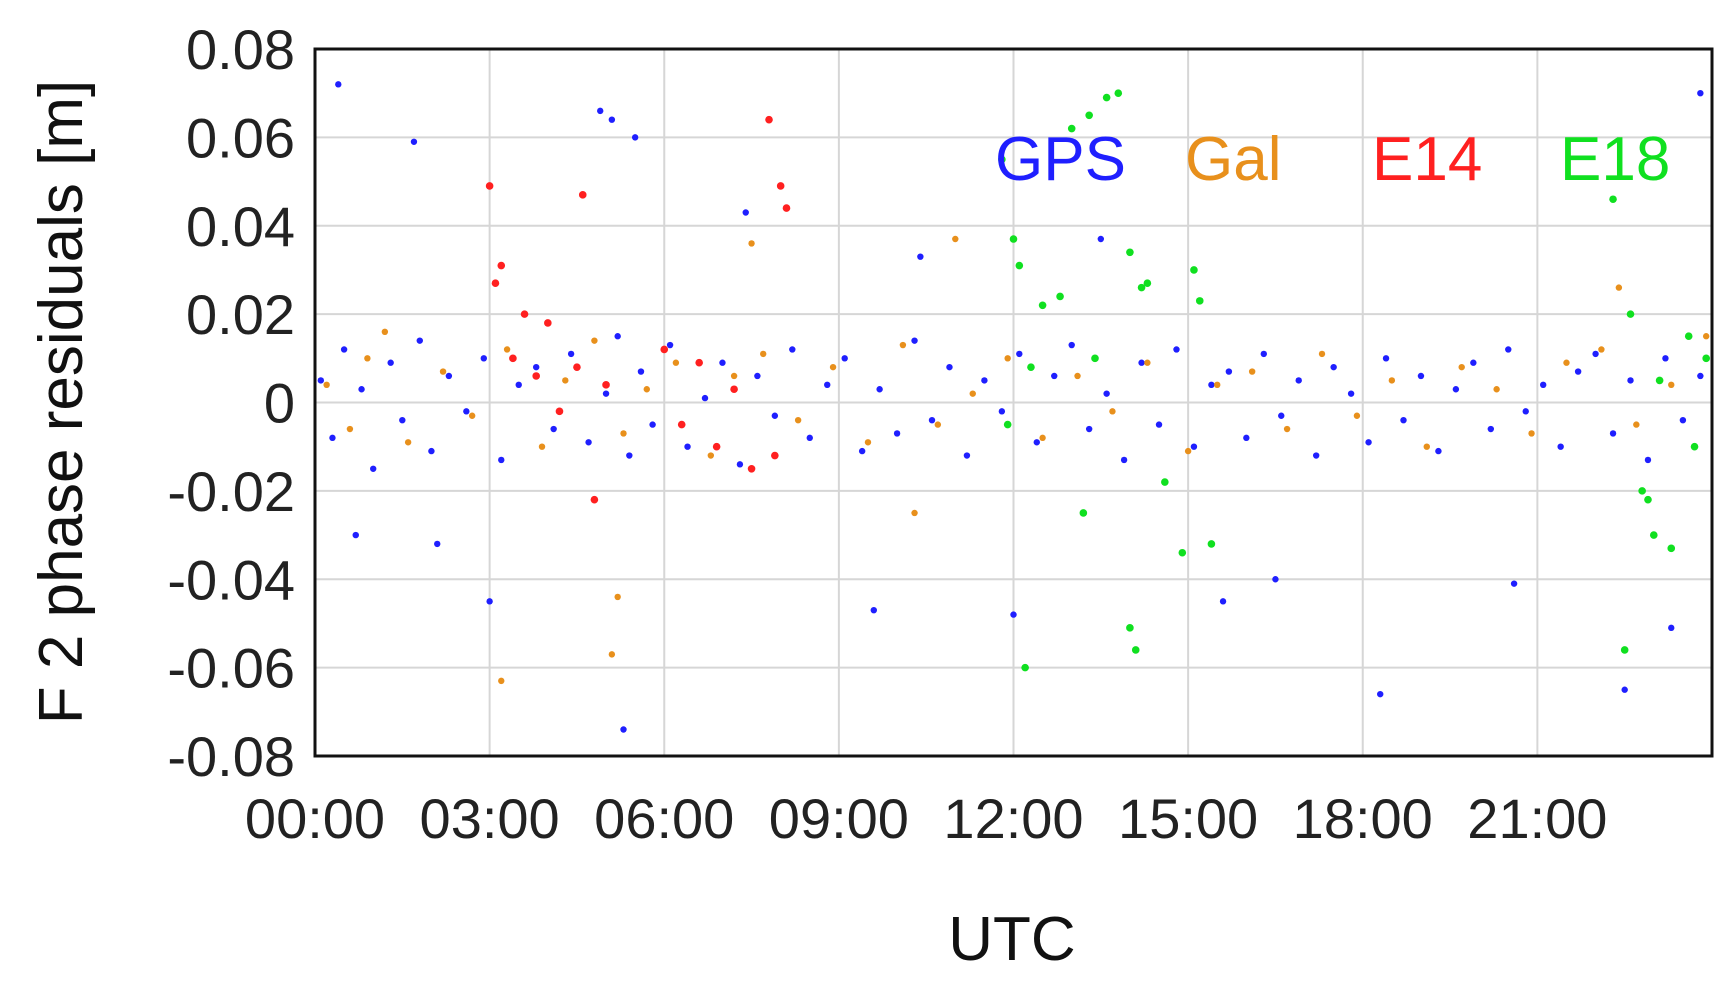 The image size is (1728, 986). What do you see at coordinates (1233, 159) in the screenshot?
I see `legend-gal: Gal` at bounding box center [1233, 159].